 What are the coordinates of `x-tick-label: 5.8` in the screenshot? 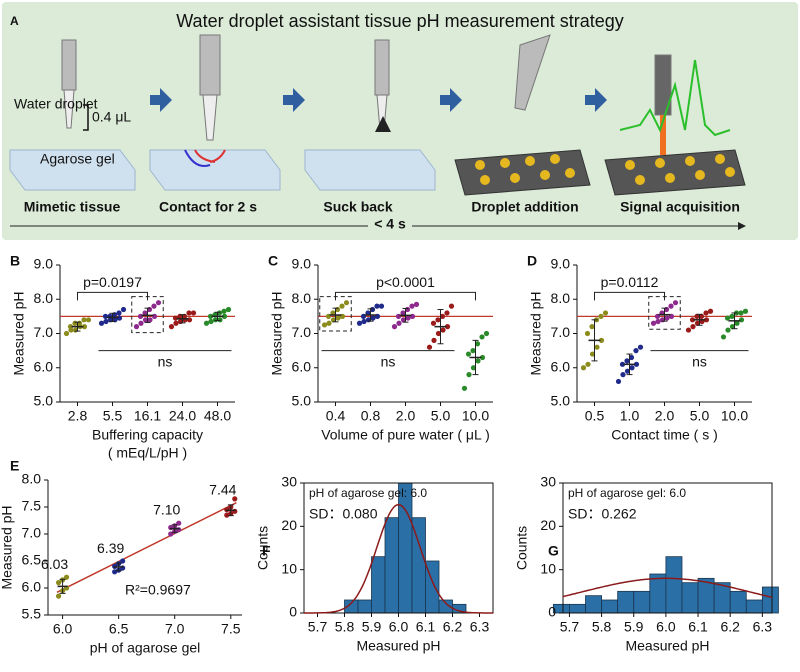 It's located at (345, 627).